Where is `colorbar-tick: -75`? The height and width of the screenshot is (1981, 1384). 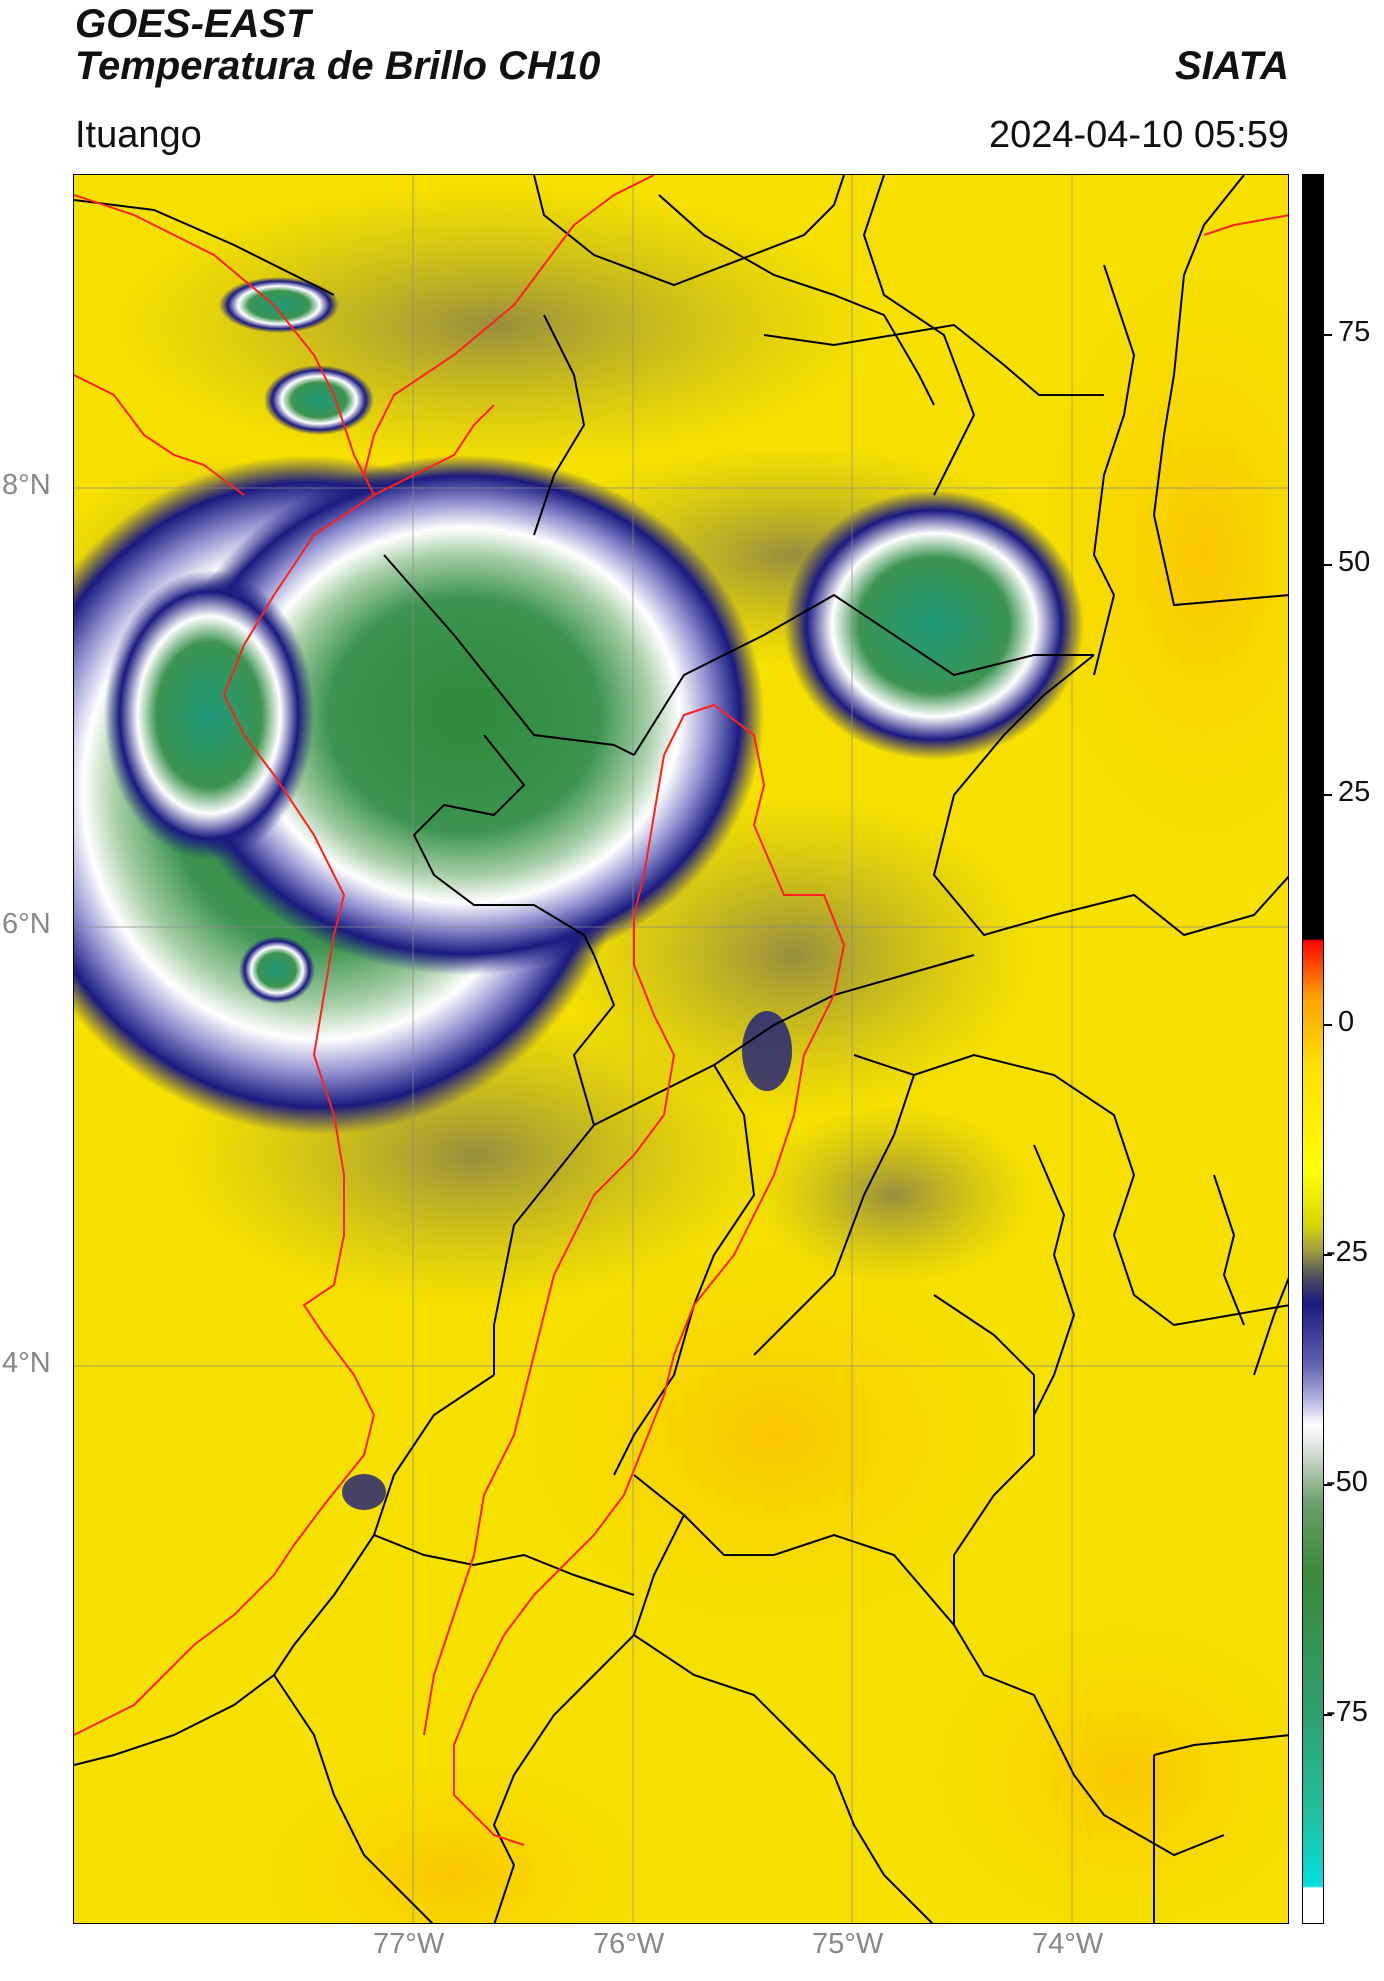
colorbar-tick: -75 is located at coordinates (1347, 1712).